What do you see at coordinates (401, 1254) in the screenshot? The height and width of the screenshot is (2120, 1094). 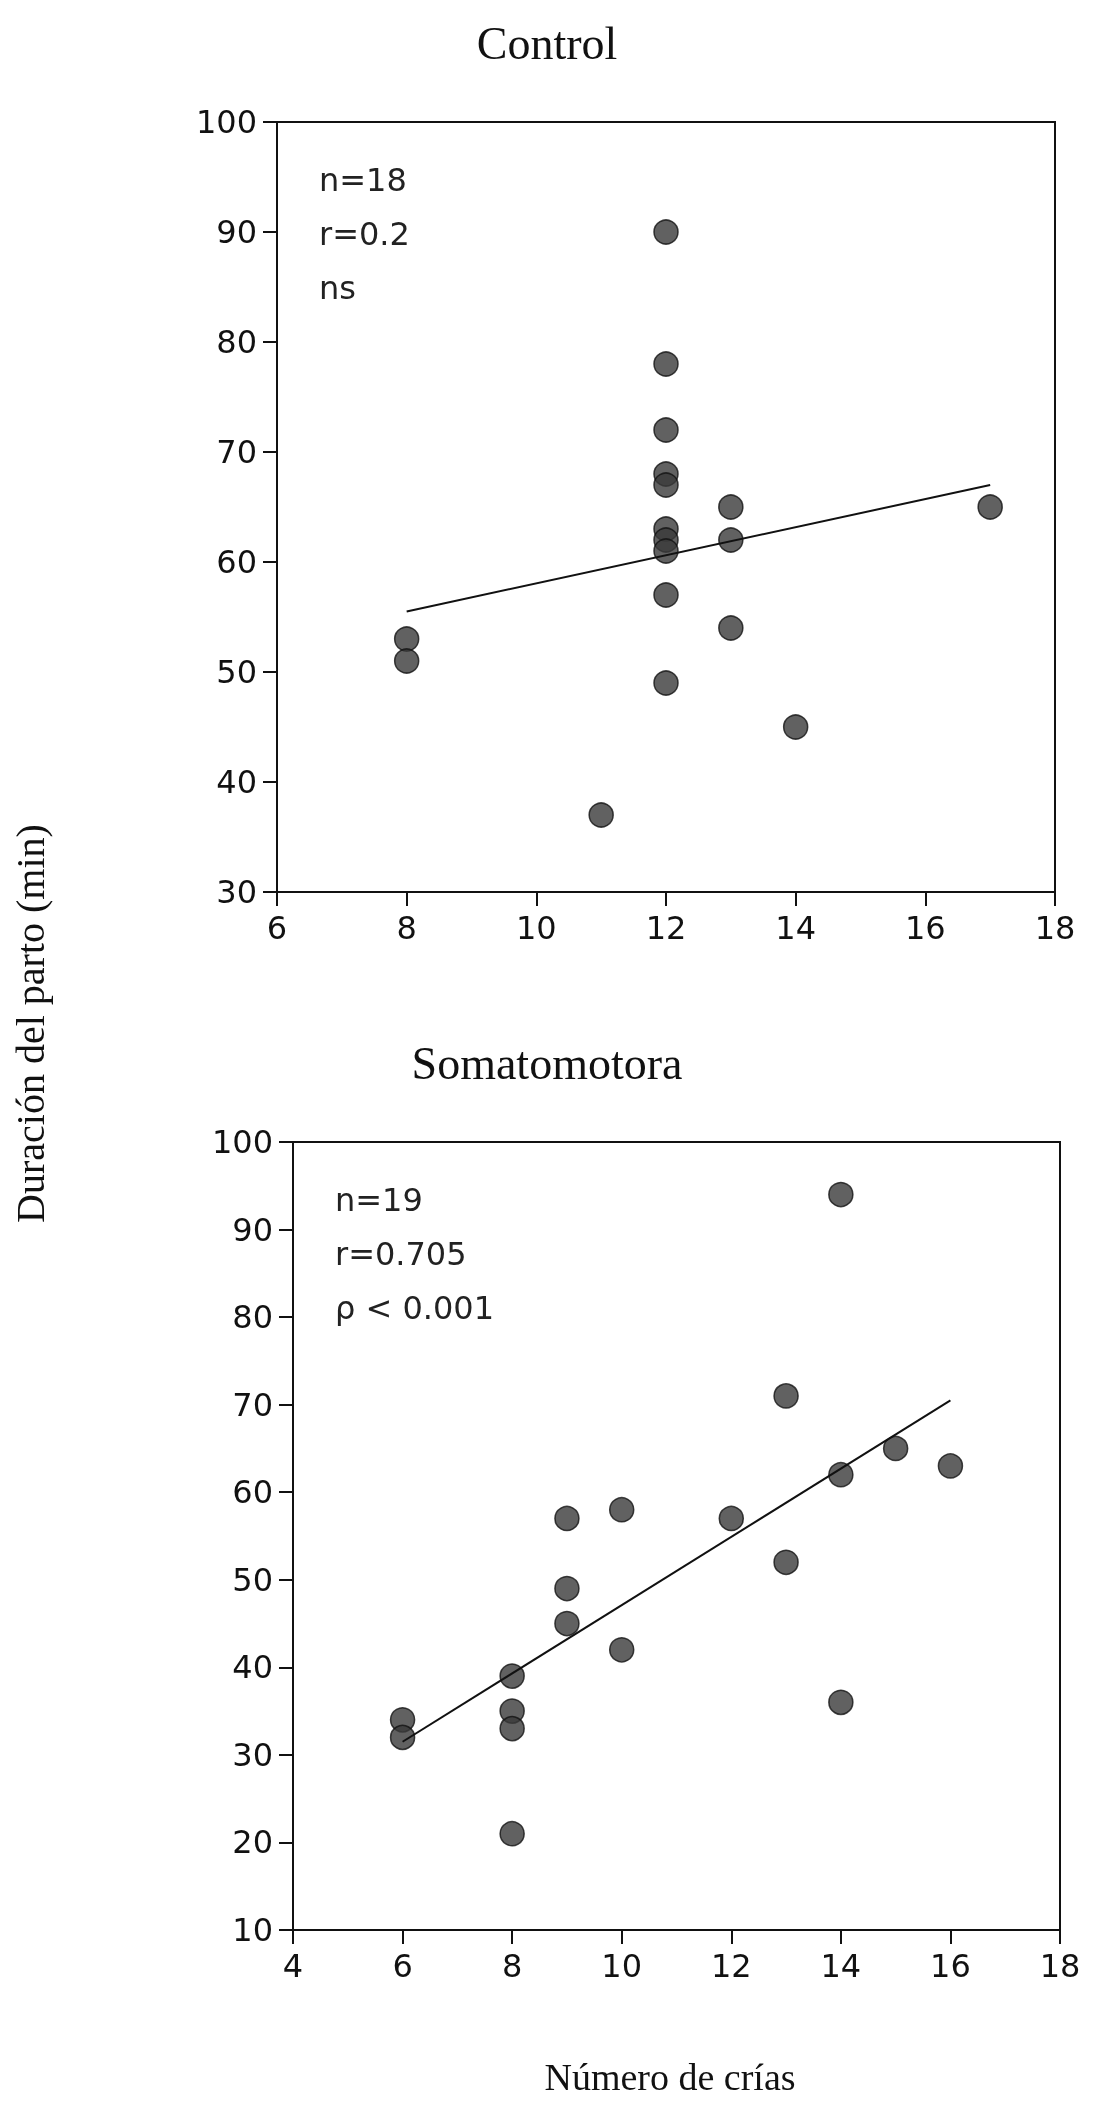 I see `annotation: r=0.705` at bounding box center [401, 1254].